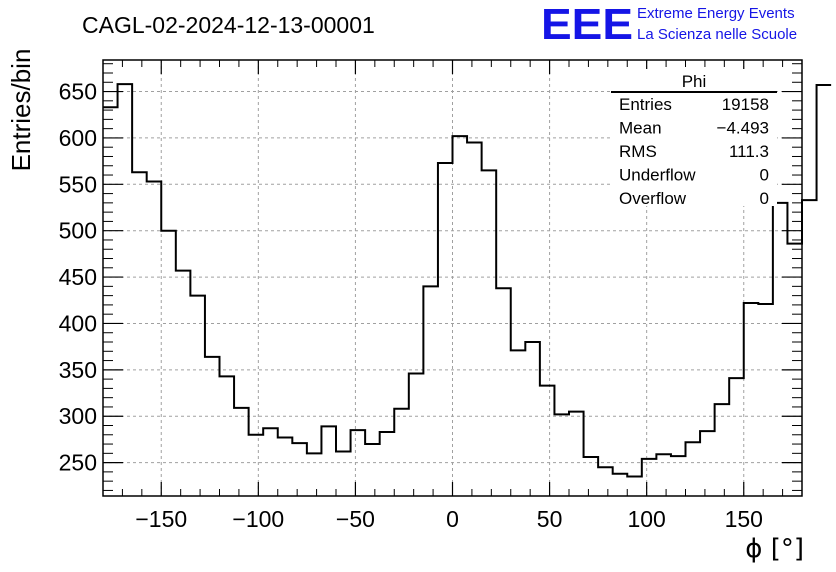  Describe the element at coordinates (78, 370) in the screenshot. I see `y-tick-label: 350` at that location.